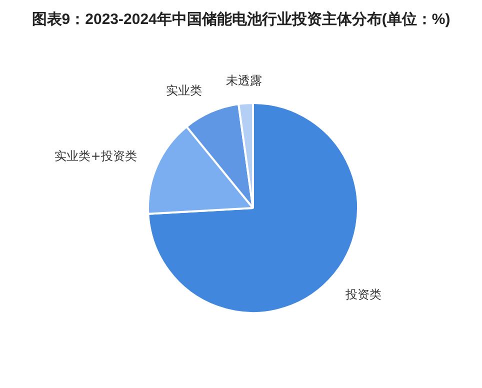 The width and height of the screenshot is (482, 388). Describe the element at coordinates (241, 19) in the screenshot. I see `chart-title: 图表9：2023-2024年中国储能电池行业投资主体分布(单位：%)` at that location.